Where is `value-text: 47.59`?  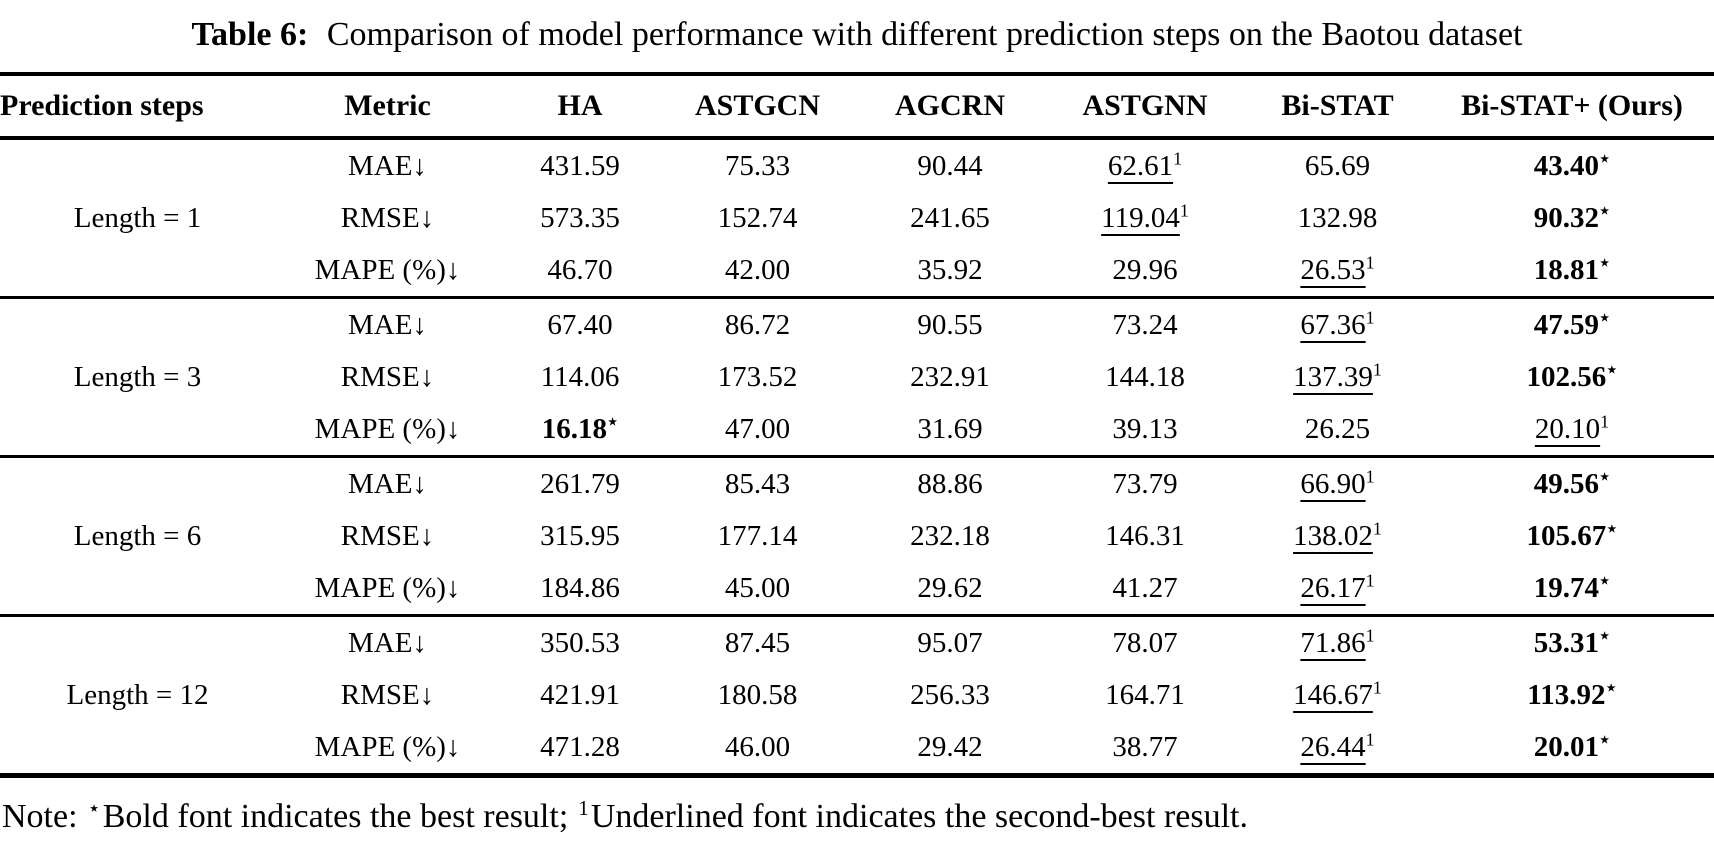
value-text: 47.59 is located at coordinates (1566, 324).